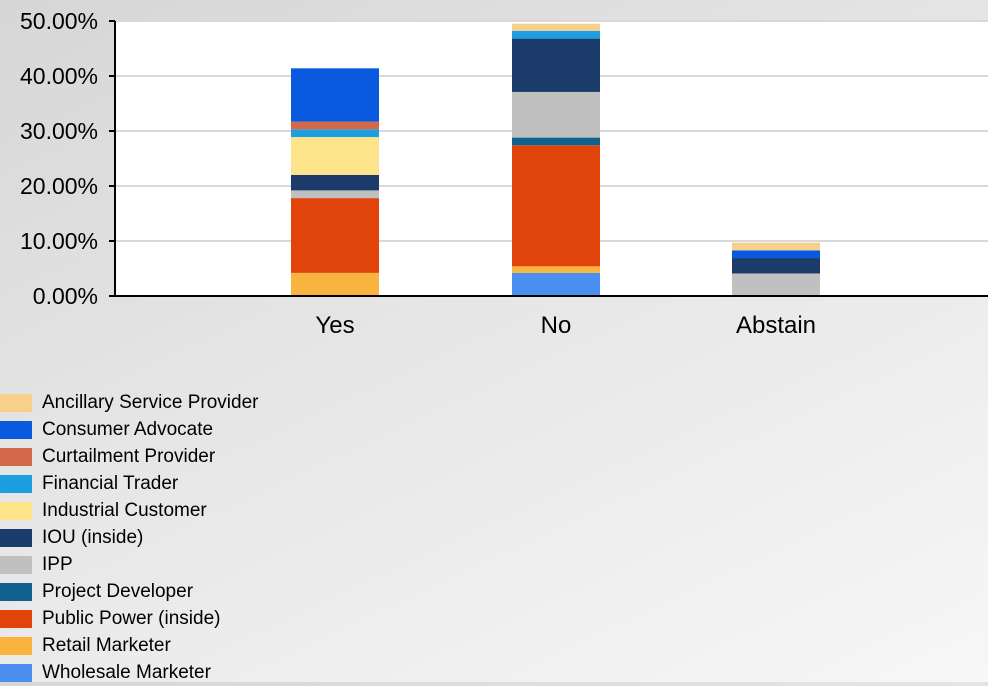 The image size is (988, 686). What do you see at coordinates (65, 296) in the screenshot?
I see `y-tick-label: 0.00%` at bounding box center [65, 296].